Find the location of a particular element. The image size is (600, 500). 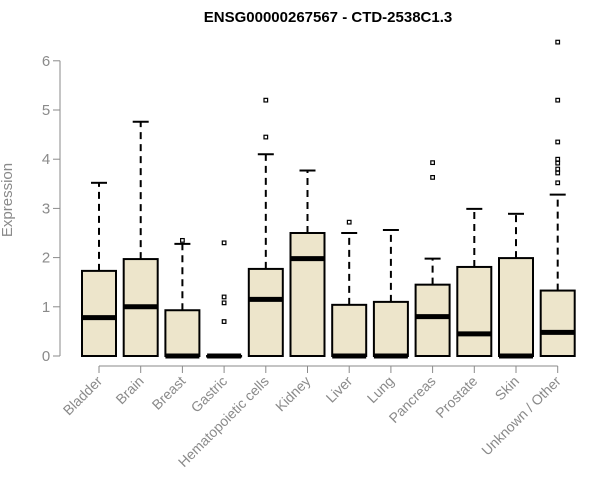

x-tick-label: Skin is located at coordinates (507, 388).